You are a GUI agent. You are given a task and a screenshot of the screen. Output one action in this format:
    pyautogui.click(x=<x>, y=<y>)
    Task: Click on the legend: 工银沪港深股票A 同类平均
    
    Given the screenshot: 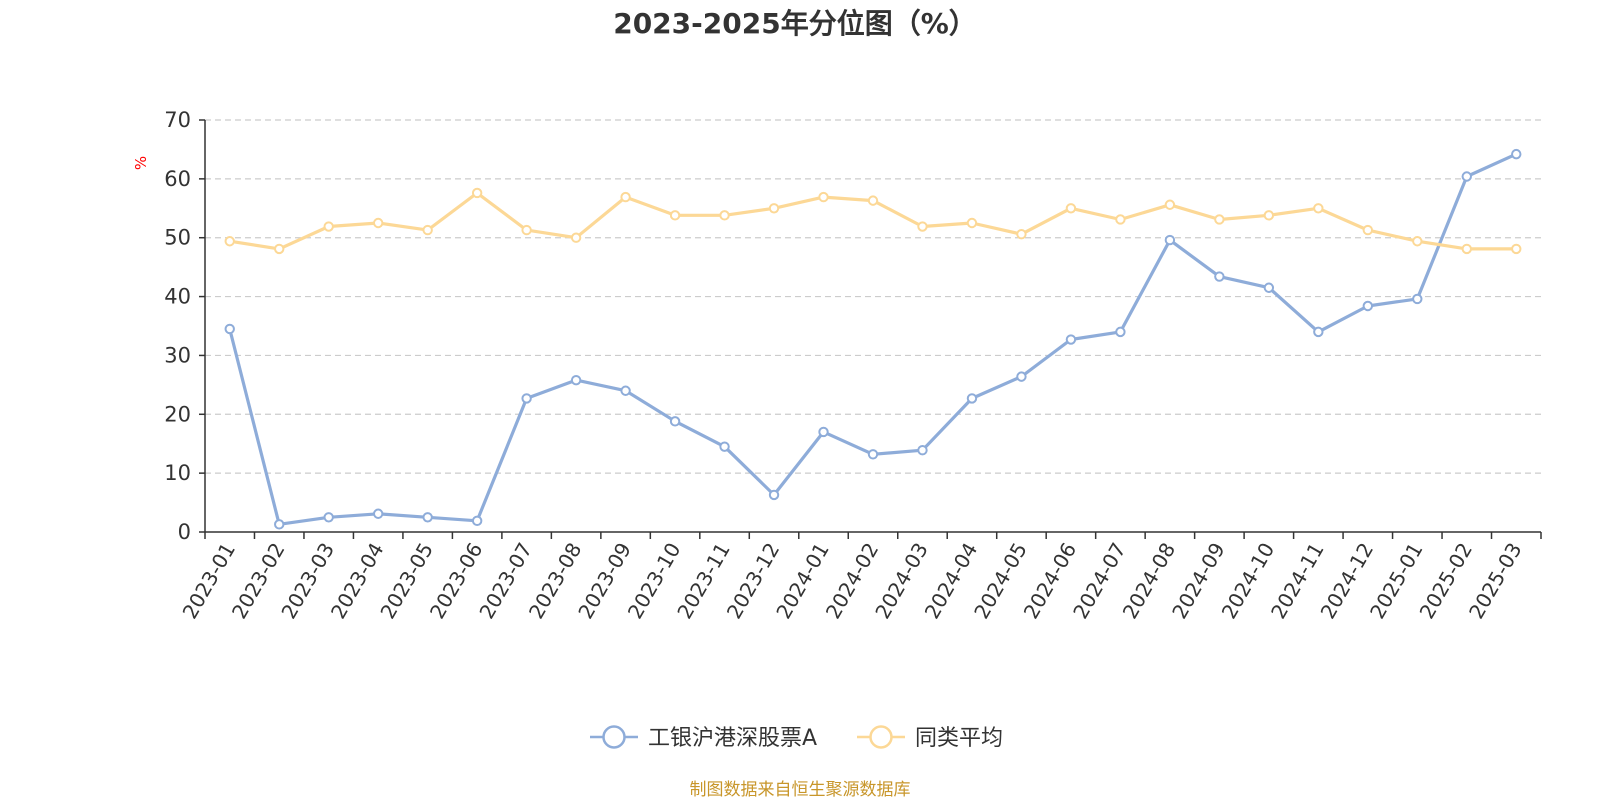 What is the action you would take?
    pyautogui.click(x=796, y=738)
    